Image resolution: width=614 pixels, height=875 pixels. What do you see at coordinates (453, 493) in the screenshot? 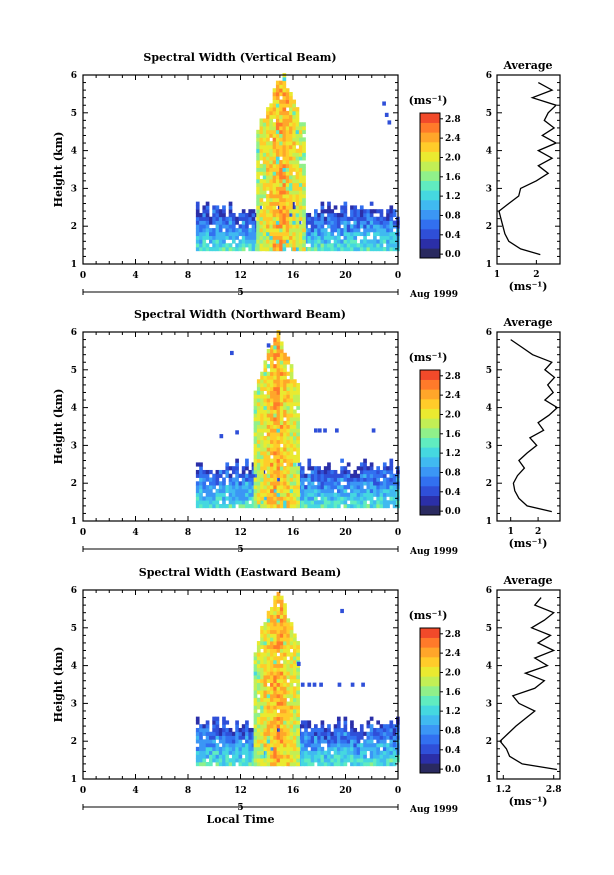
I see `colorbar-tick-label: 0.4` at bounding box center [453, 493].